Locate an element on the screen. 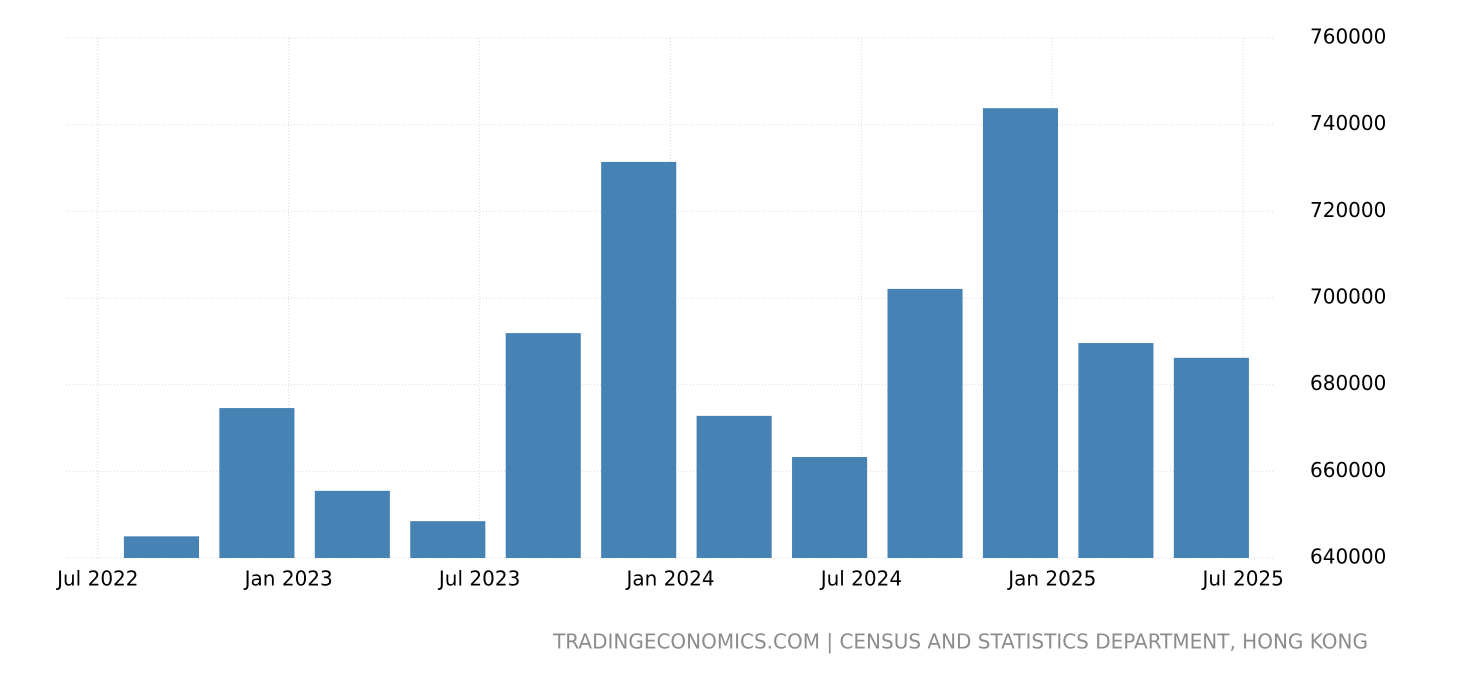 The height and width of the screenshot is (680, 1460). y-tick-label: 760000 is located at coordinates (1348, 37).